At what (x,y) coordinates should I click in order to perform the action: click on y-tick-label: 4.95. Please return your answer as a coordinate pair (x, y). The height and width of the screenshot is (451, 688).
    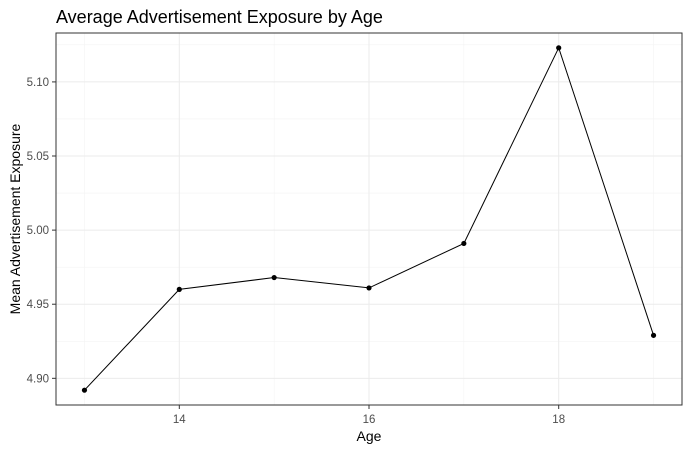
    Looking at the image, I should click on (38, 305).